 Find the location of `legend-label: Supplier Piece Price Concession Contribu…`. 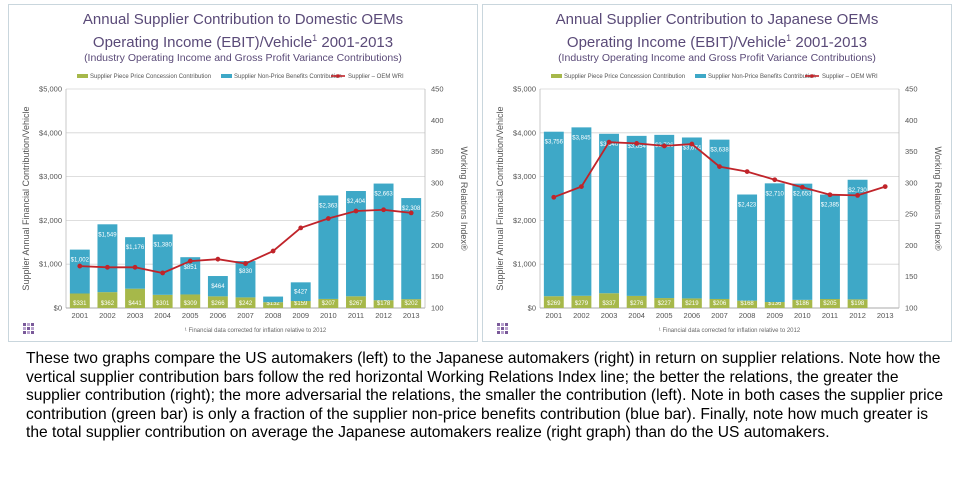

legend-label: Supplier Piece Price Concession Contribu… is located at coordinates (624, 77).